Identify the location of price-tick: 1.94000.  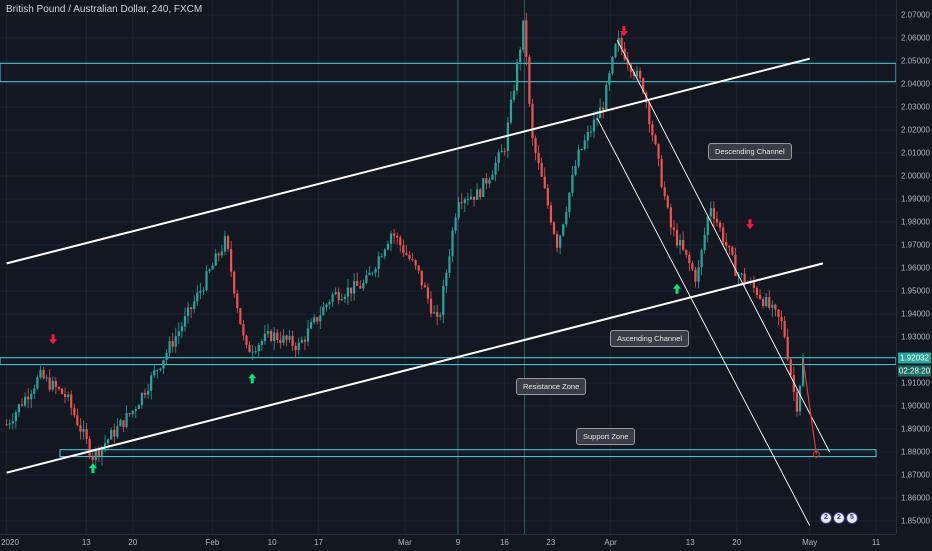
(915, 314).